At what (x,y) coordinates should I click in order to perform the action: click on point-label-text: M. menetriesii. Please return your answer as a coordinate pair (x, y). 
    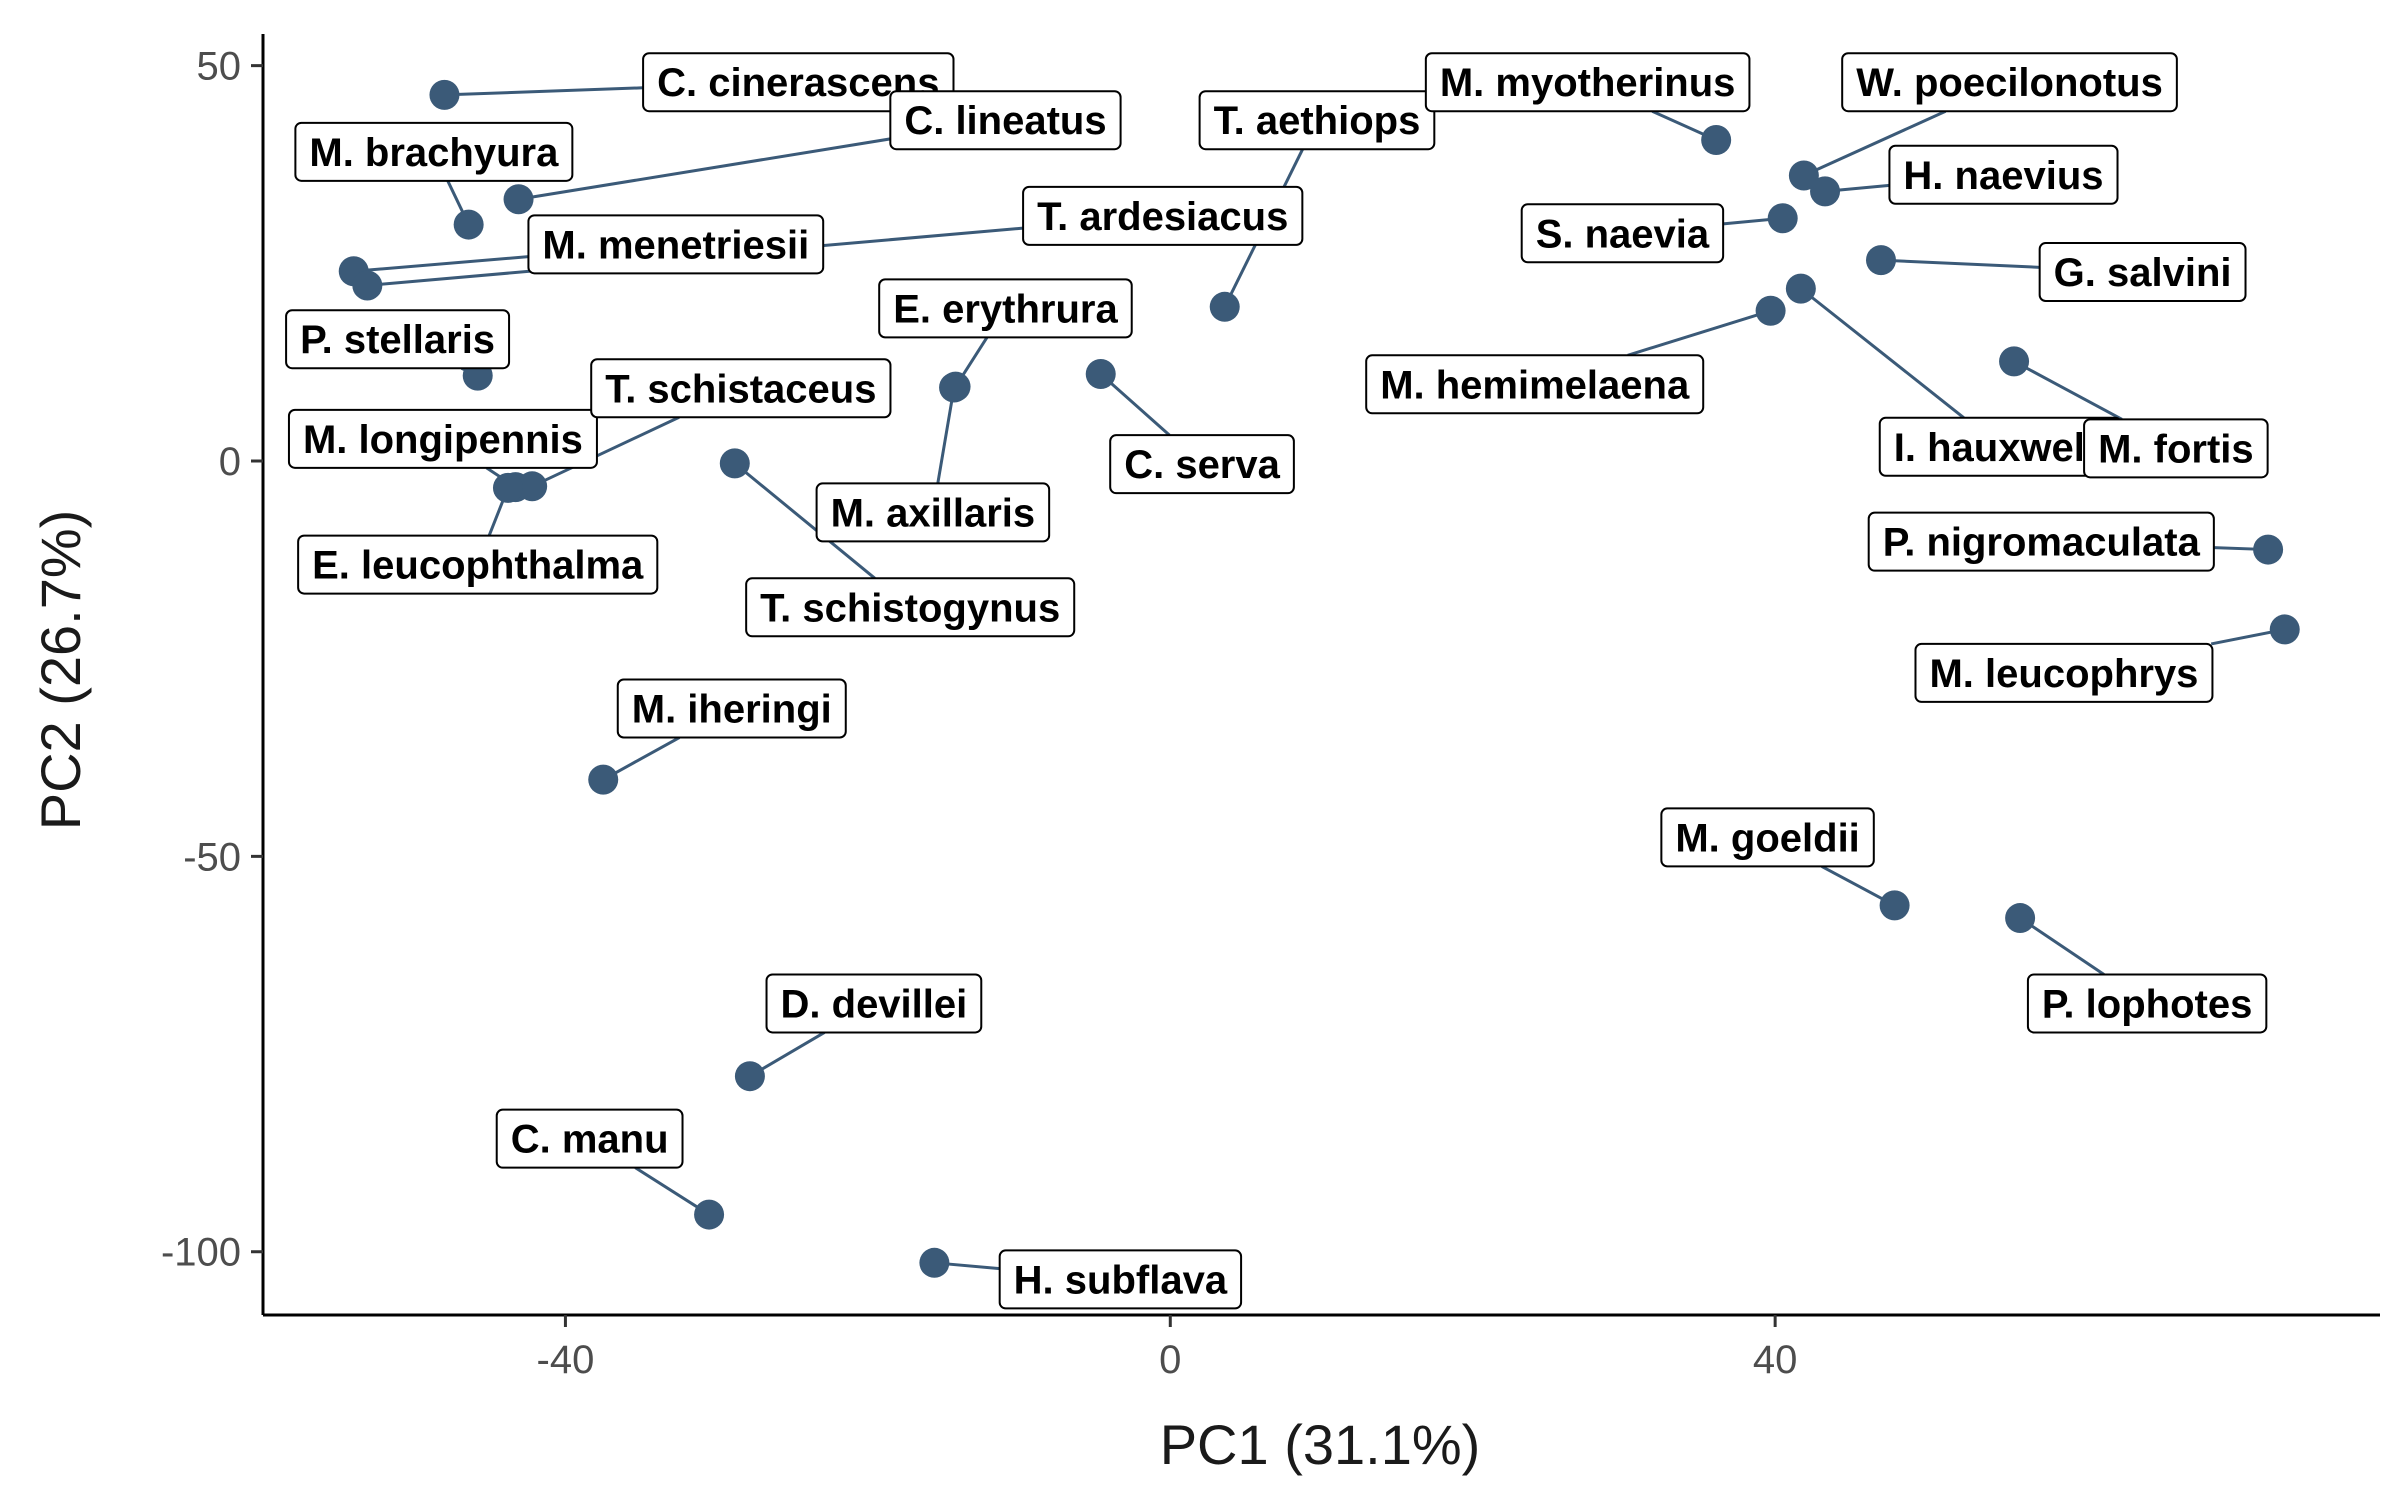
    Looking at the image, I should click on (675, 245).